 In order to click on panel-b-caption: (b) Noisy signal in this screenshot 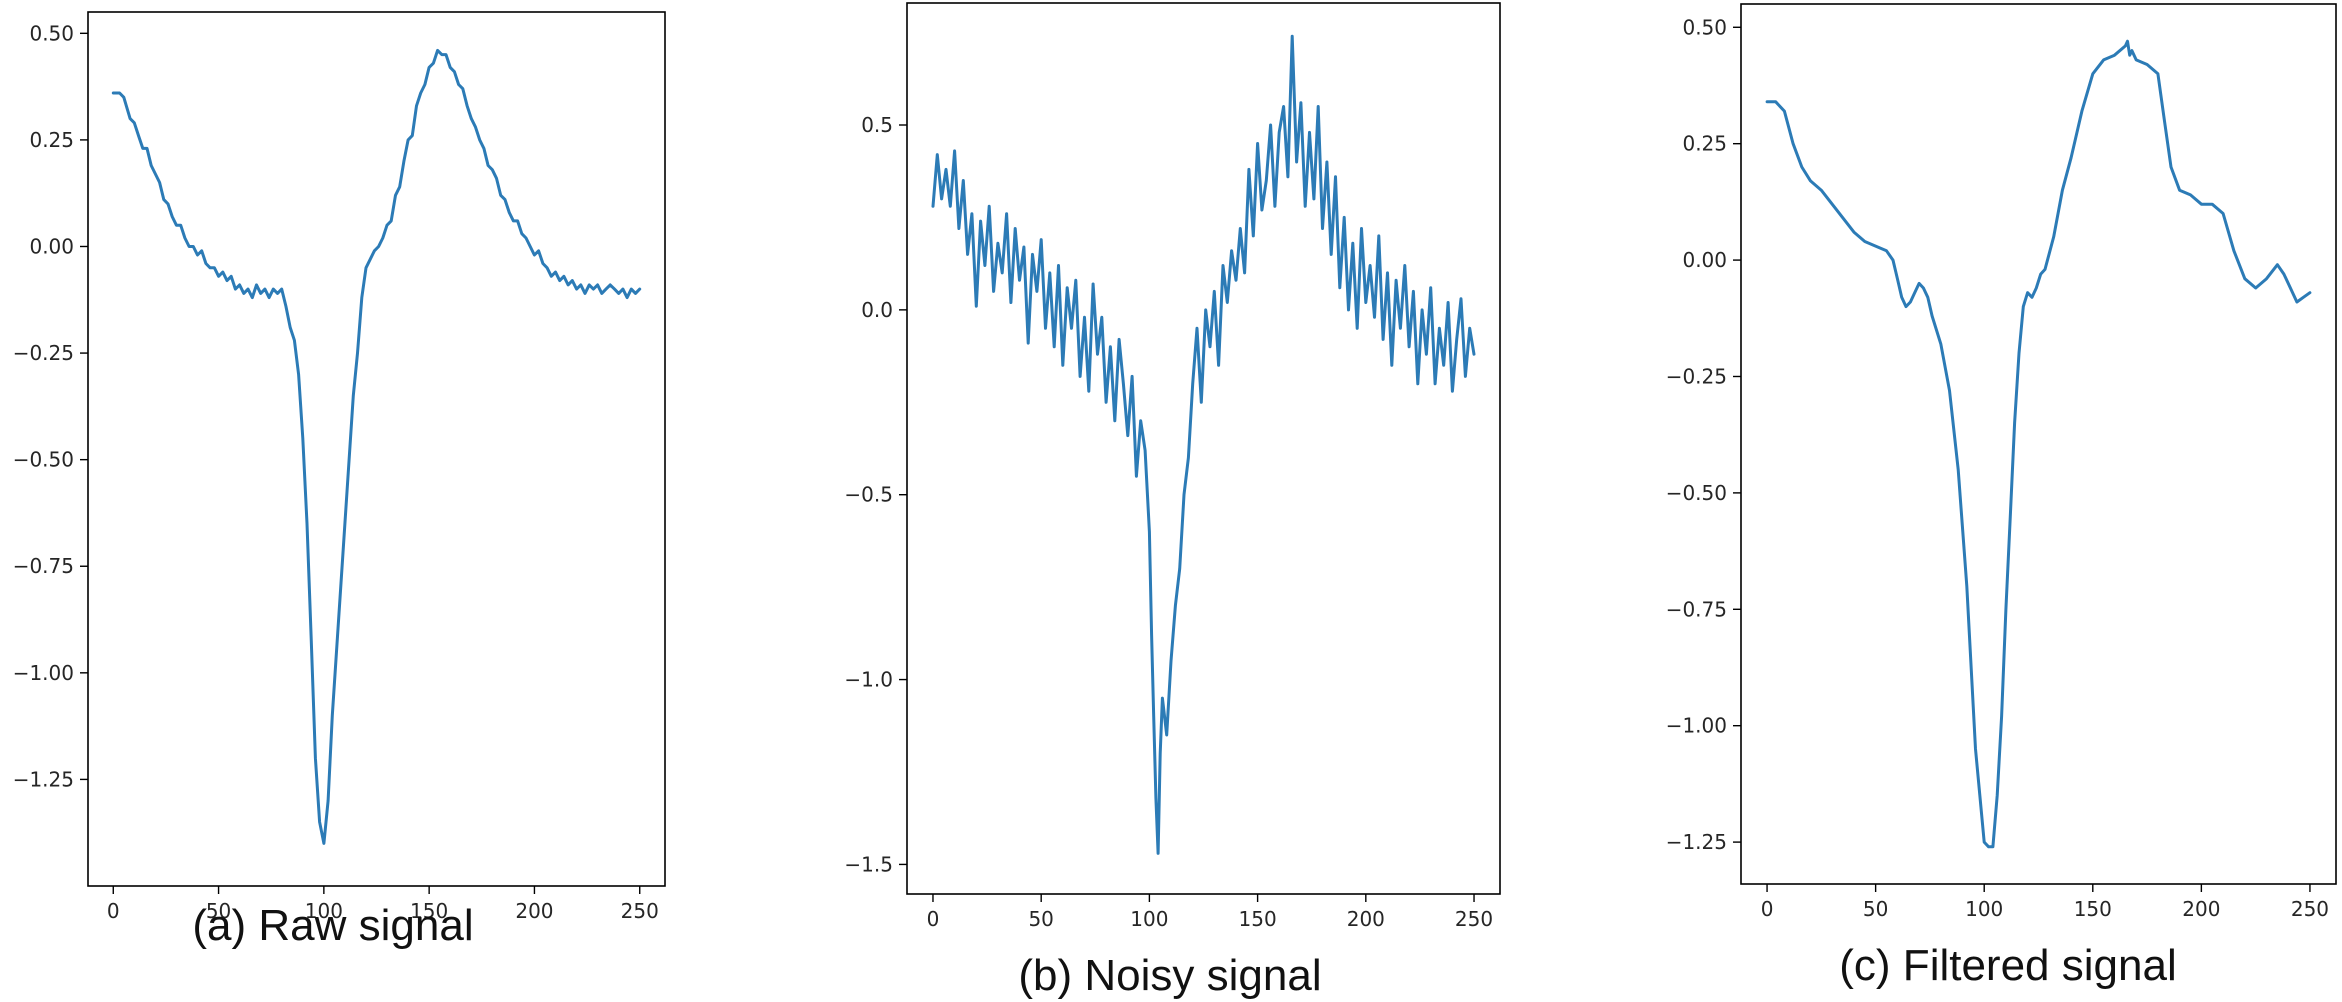, I will do `click(1169, 975)`.